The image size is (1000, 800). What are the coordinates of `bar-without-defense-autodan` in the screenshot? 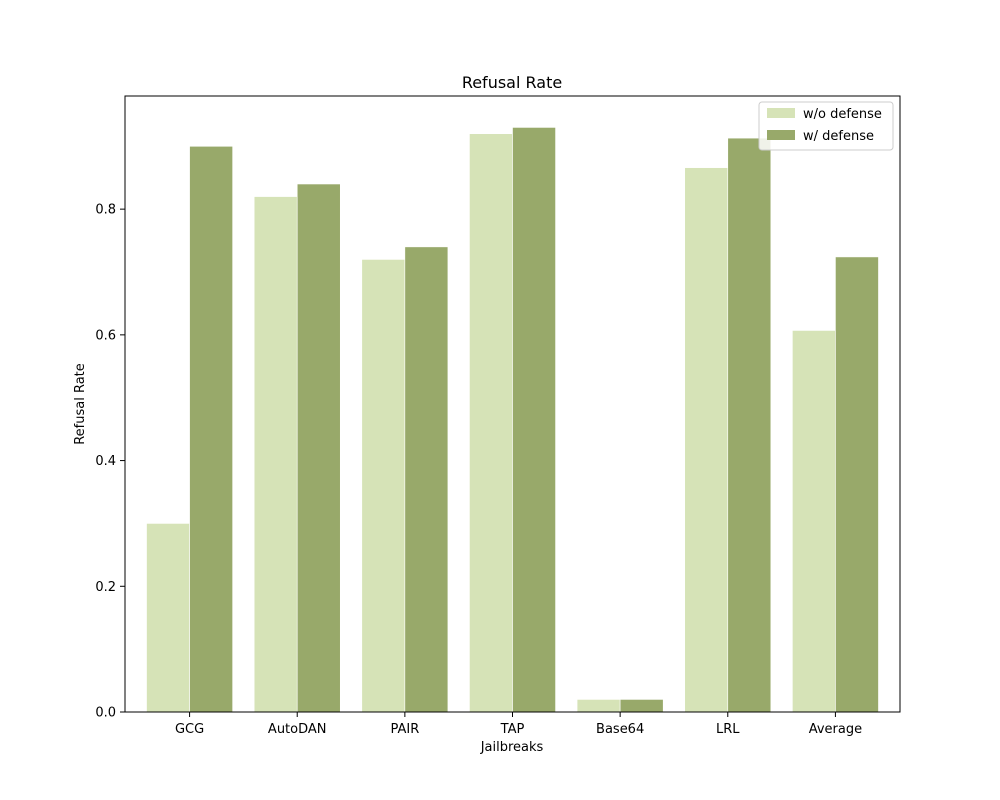 It's located at (275, 454).